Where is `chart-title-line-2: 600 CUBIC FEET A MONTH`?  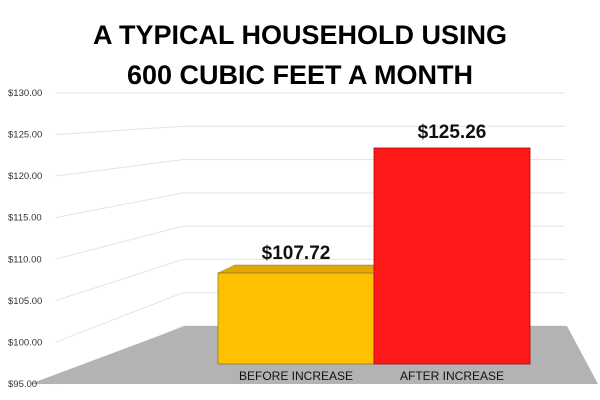 chart-title-line-2: 600 CUBIC FEET A MONTH is located at coordinates (300, 75).